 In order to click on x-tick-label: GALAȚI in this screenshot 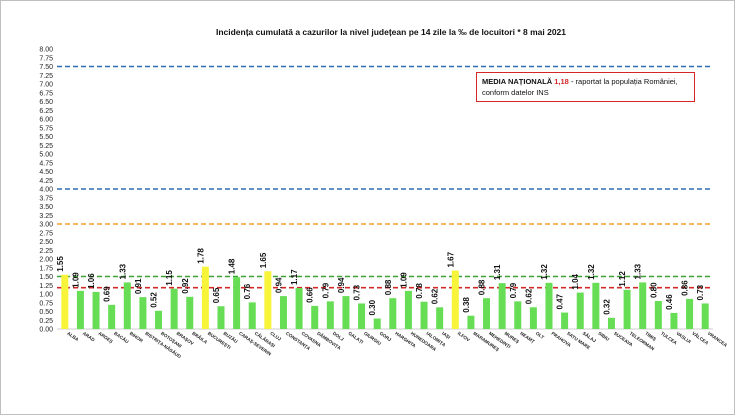, I will do `click(355, 338)`.